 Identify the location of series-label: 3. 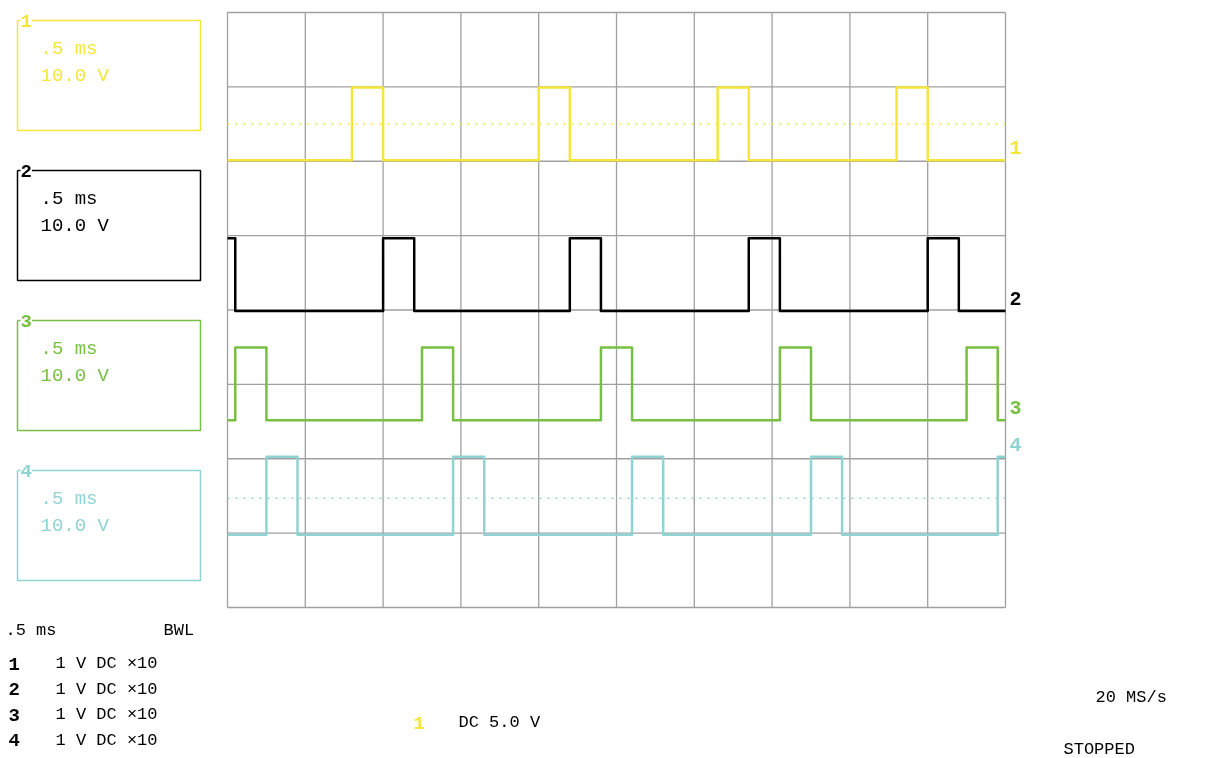
(1015, 409).